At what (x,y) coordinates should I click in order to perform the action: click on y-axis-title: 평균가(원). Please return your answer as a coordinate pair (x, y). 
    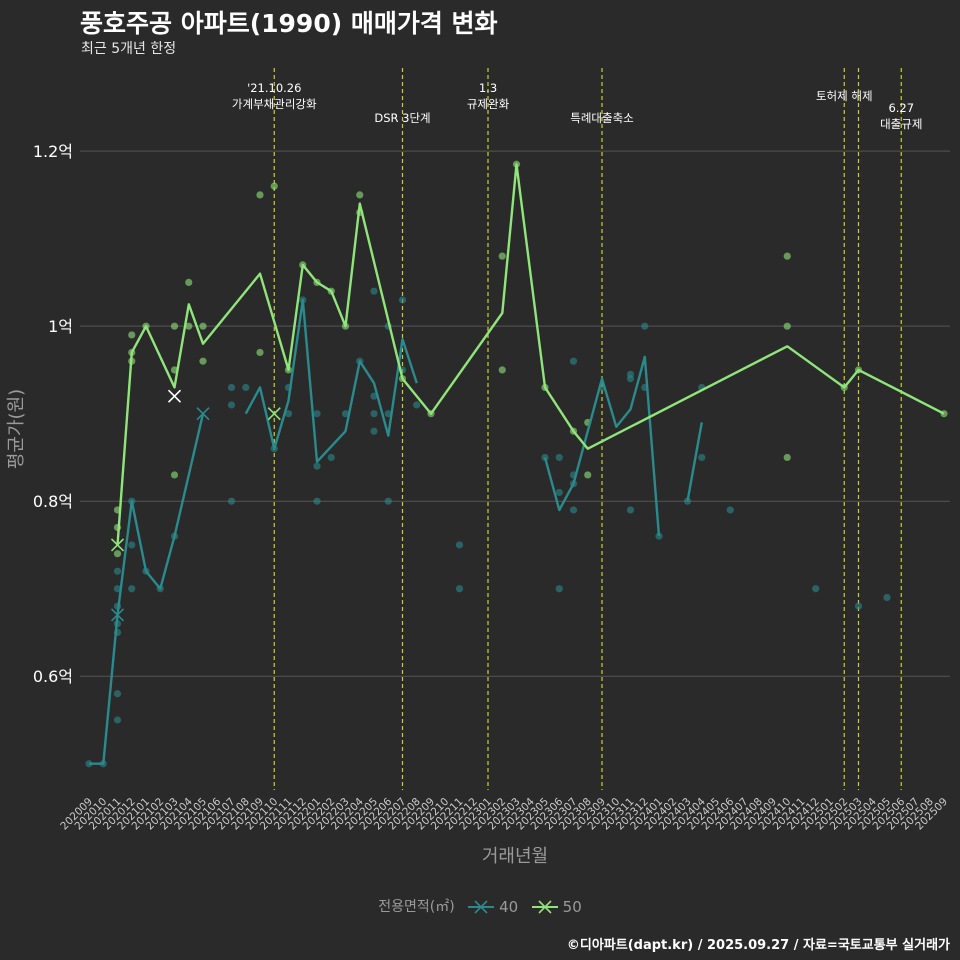
    Looking at the image, I should click on (16, 429).